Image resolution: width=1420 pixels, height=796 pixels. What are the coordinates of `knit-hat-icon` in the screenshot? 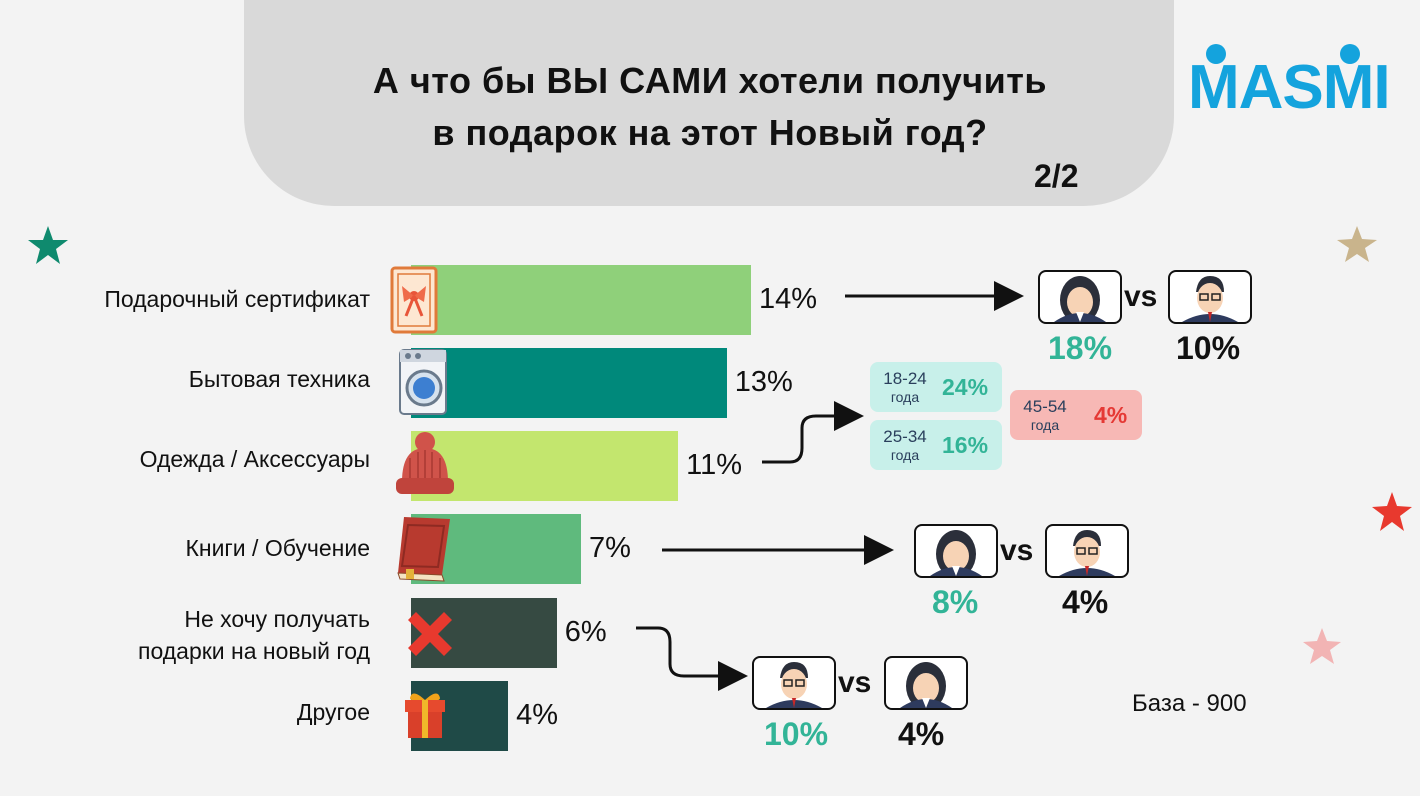 It's located at (425, 463).